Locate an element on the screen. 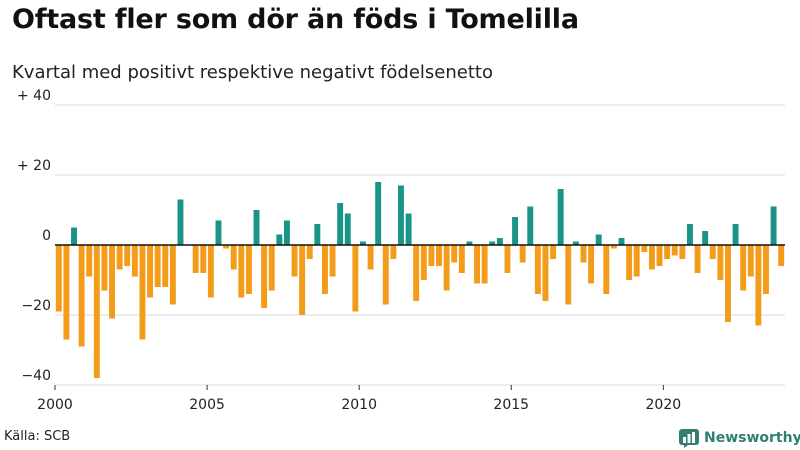  x-tick-label: 2005 is located at coordinates (207, 405).